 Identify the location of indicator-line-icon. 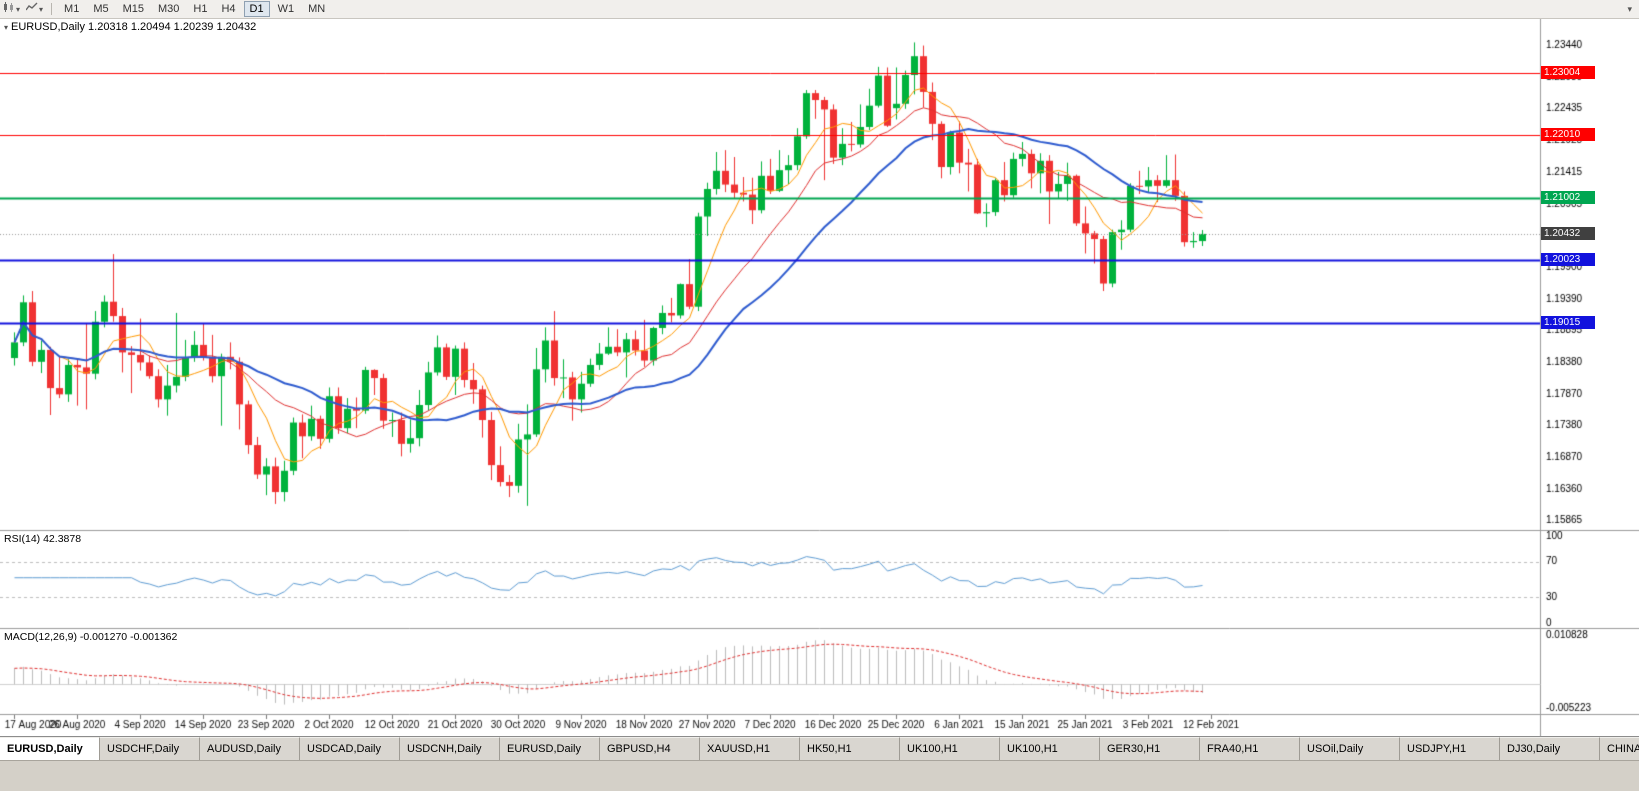
(31, 9).